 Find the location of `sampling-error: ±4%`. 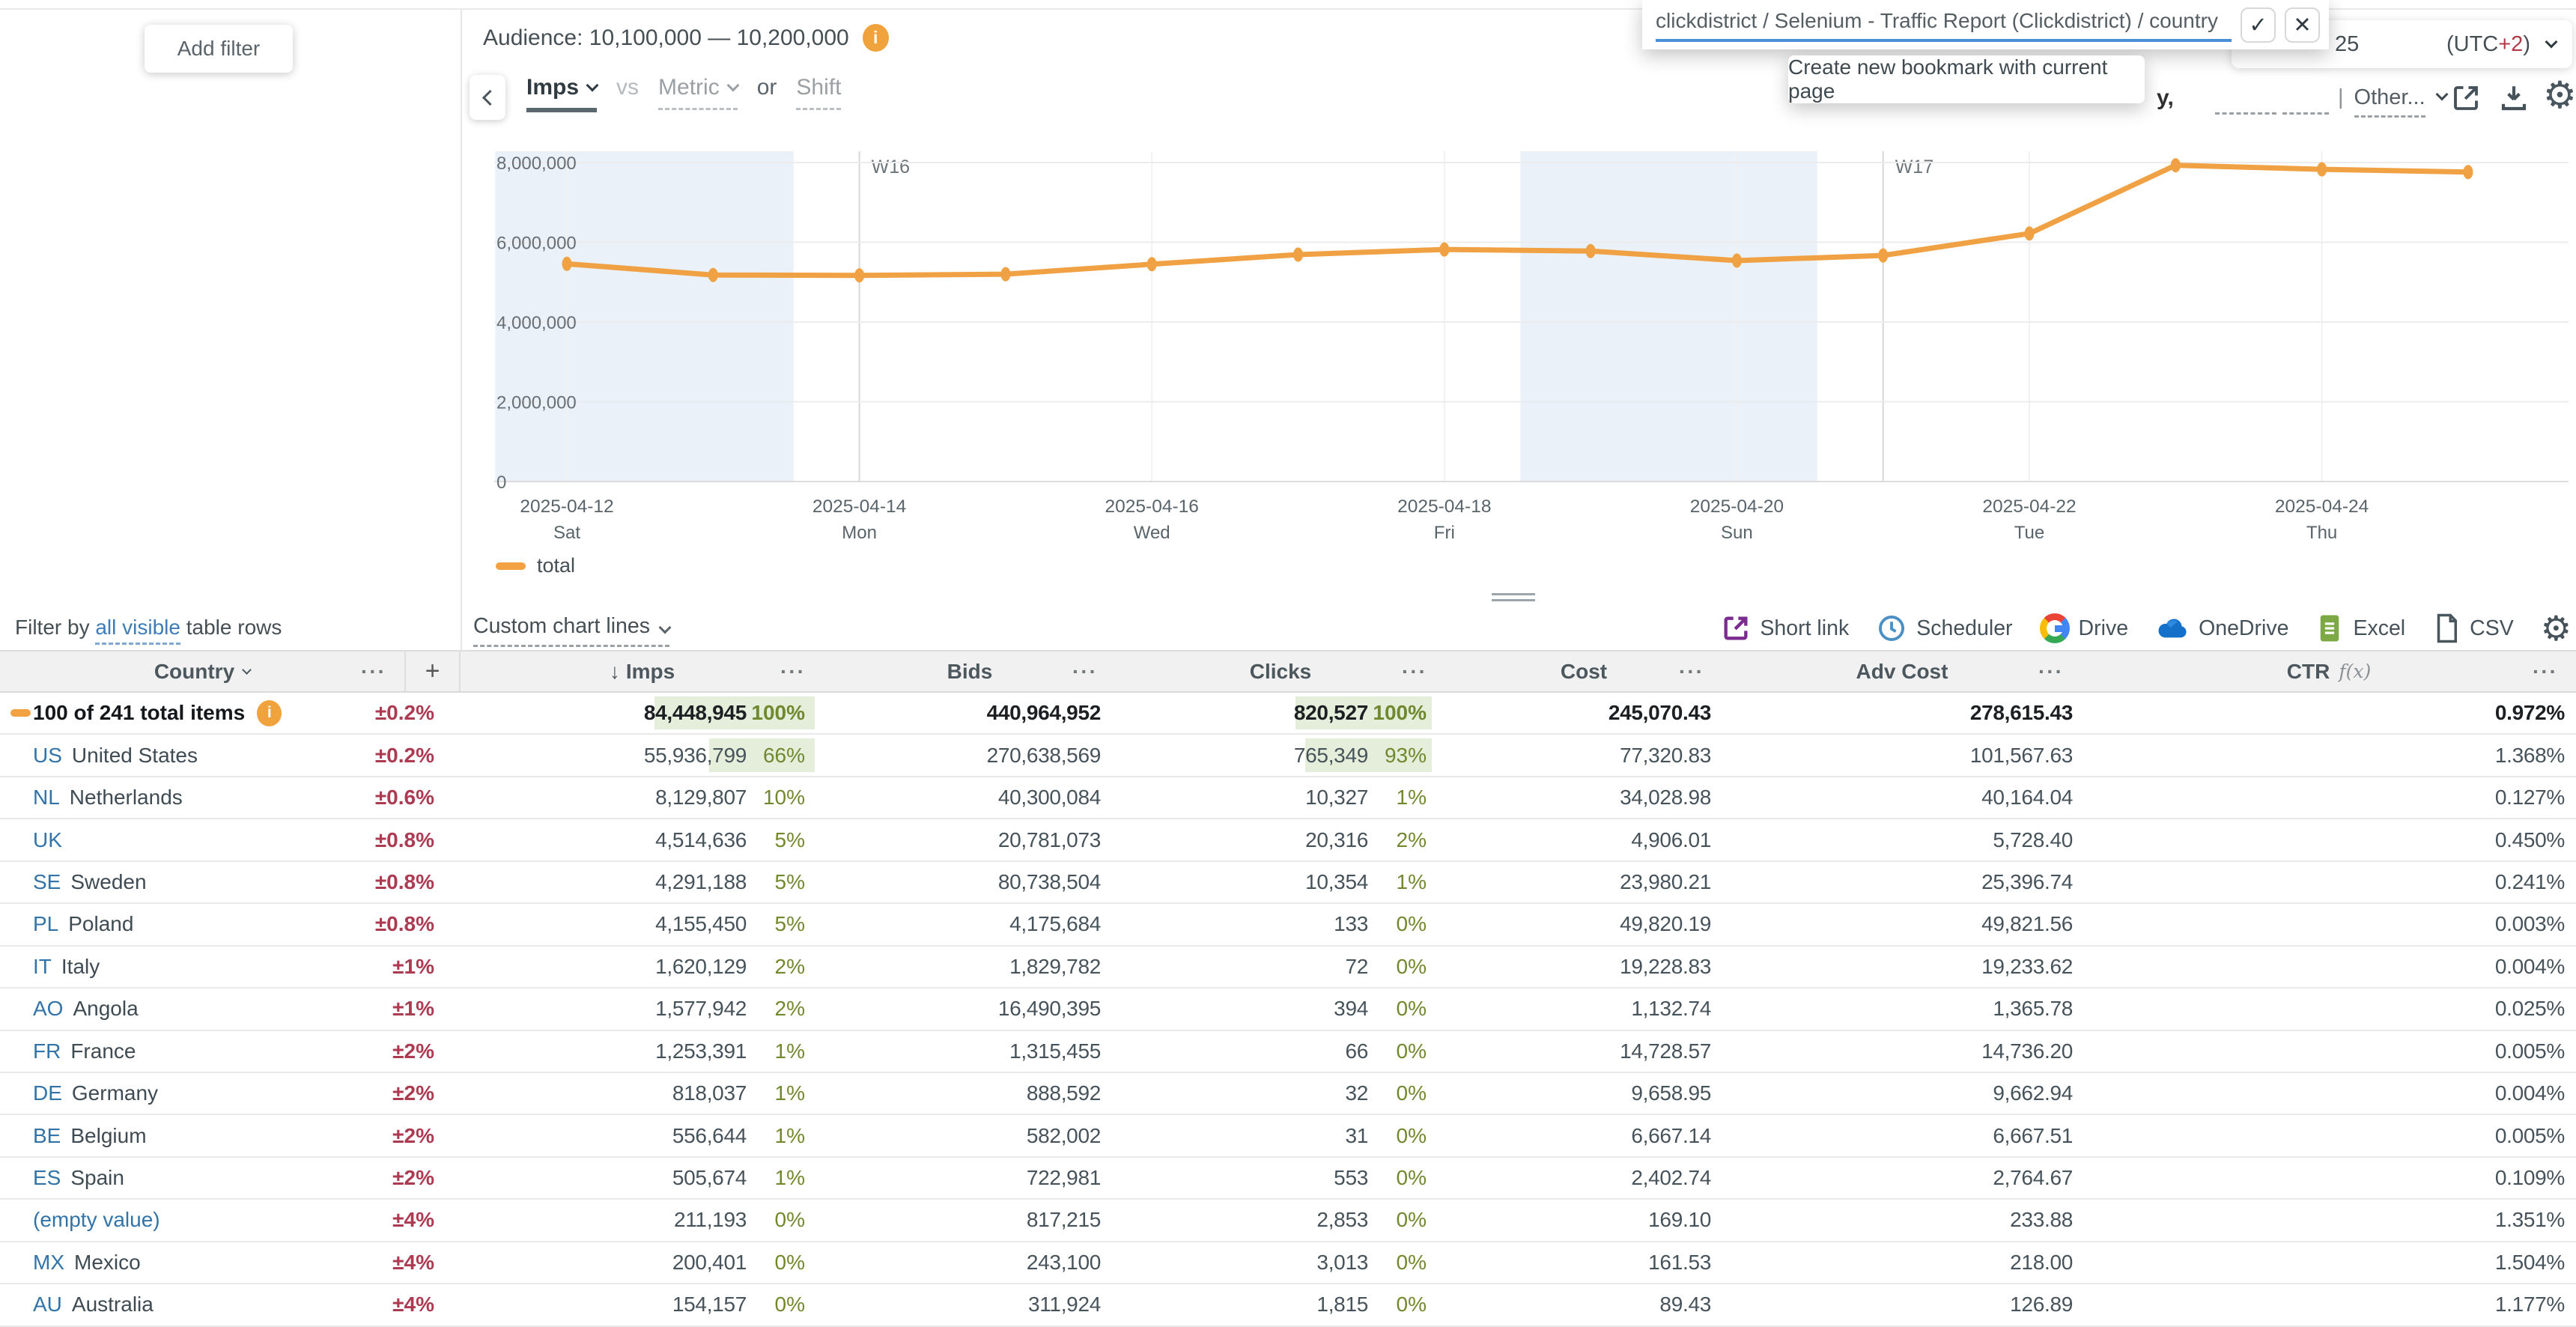

sampling-error: ±4% is located at coordinates (413, 1220).